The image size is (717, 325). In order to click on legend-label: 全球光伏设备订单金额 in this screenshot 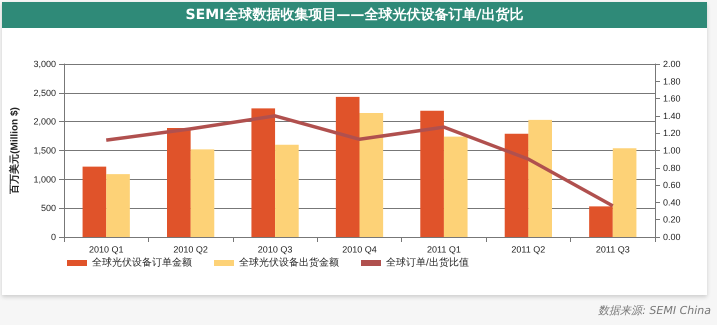, I will do `click(142, 262)`.